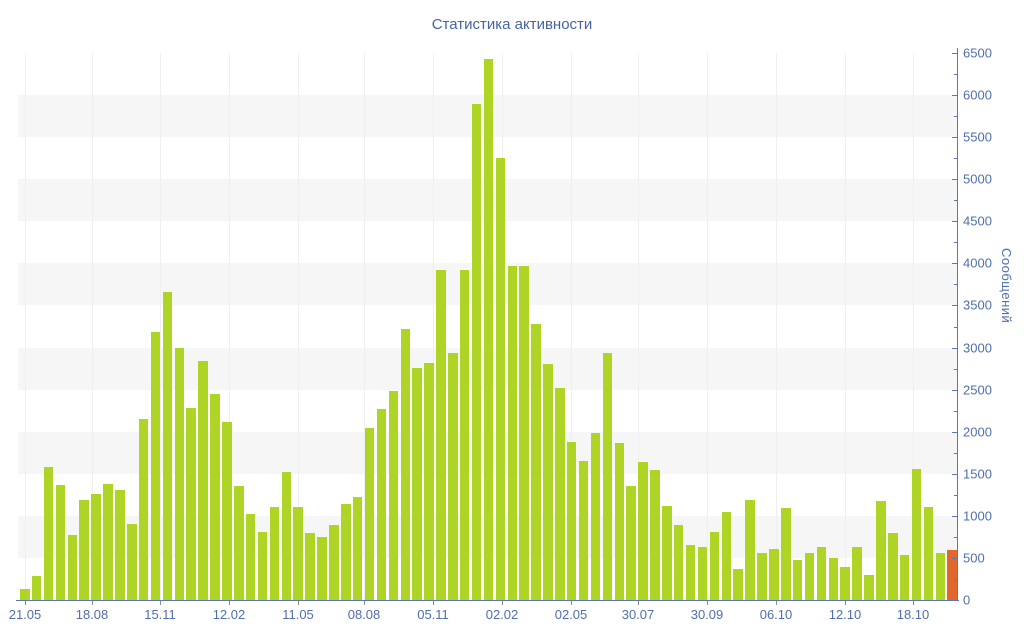 Image resolution: width=1024 pixels, height=640 pixels. Describe the element at coordinates (957, 324) in the screenshot. I see `y-axis-line` at that location.